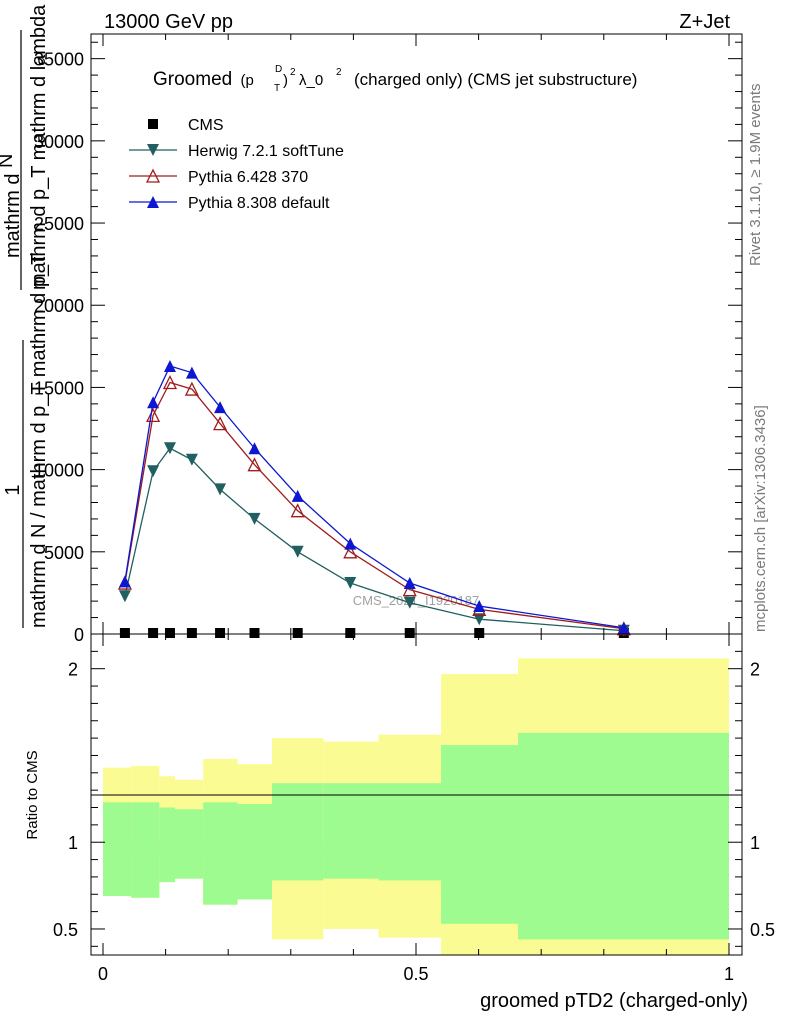  I want to click on y-tick-label-ratio: 1, so click(73, 843).